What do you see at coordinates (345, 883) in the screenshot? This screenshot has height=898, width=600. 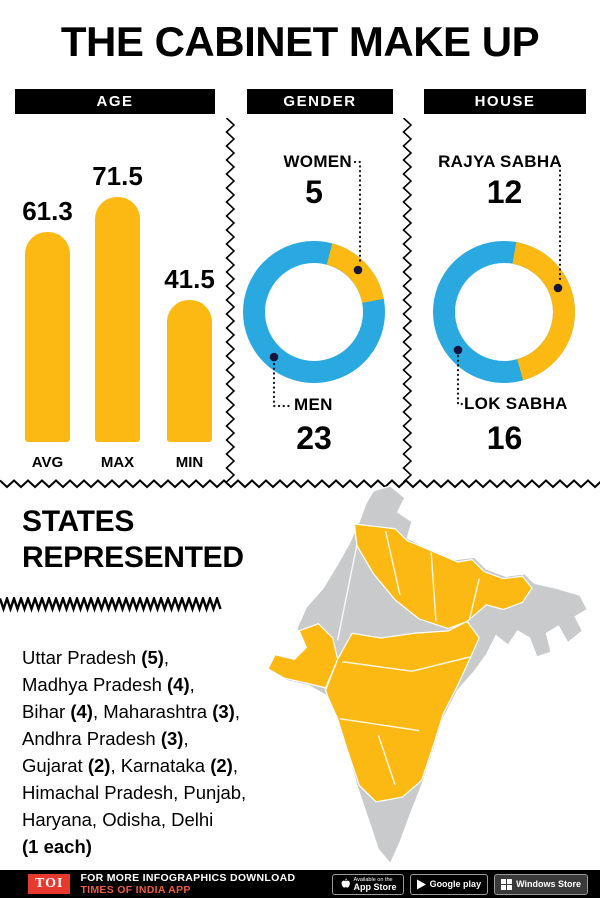 I see `apple-icon` at bounding box center [345, 883].